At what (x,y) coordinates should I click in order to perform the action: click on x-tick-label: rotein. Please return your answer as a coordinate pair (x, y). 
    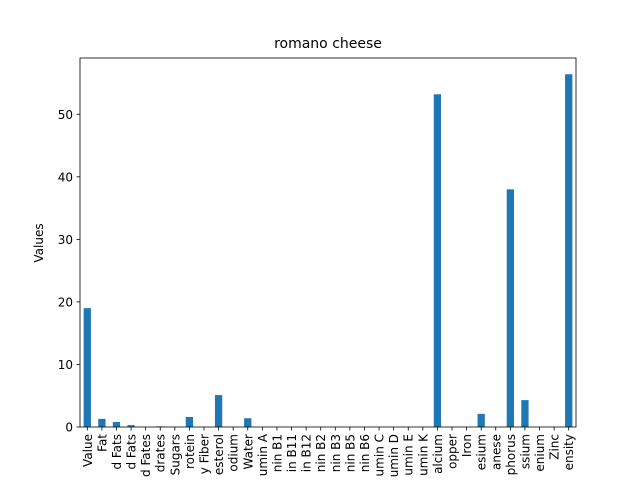
    Looking at the image, I should click on (190, 451).